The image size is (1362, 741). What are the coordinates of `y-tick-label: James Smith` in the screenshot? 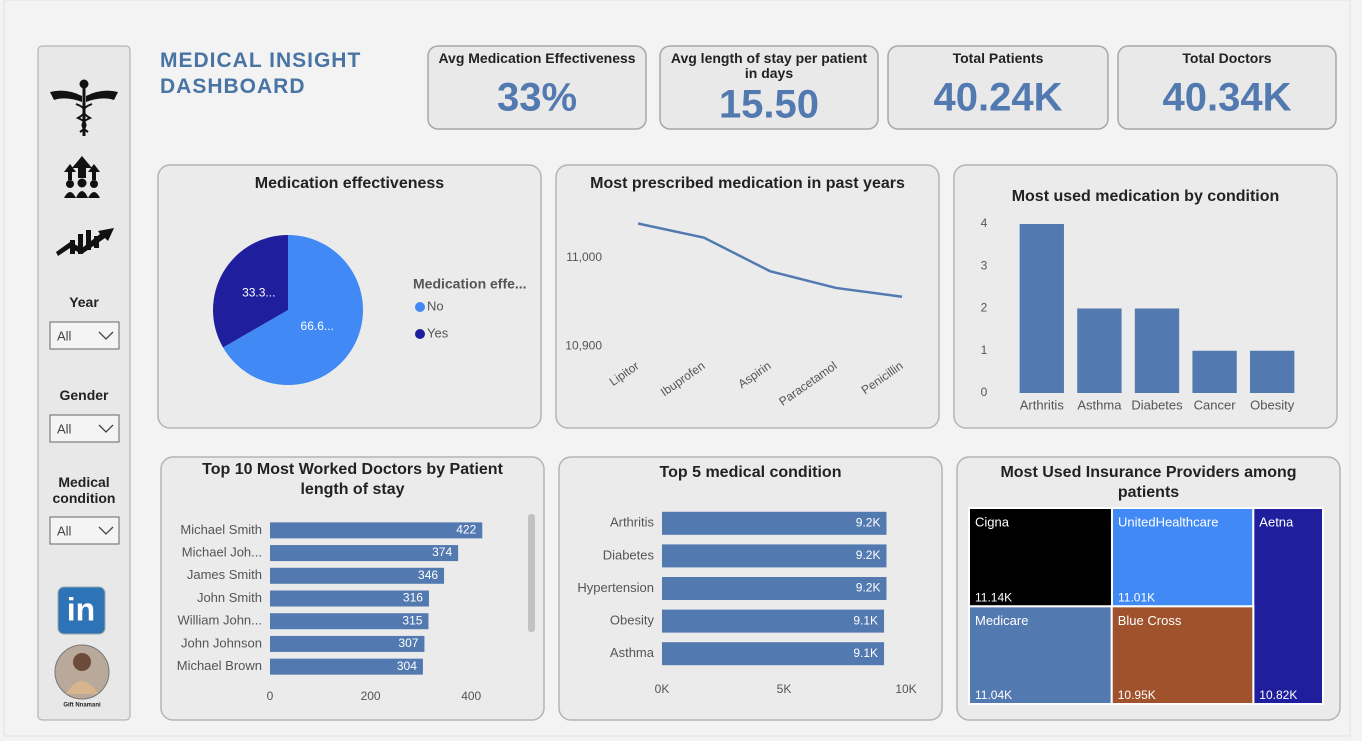 It's located at (224, 574).